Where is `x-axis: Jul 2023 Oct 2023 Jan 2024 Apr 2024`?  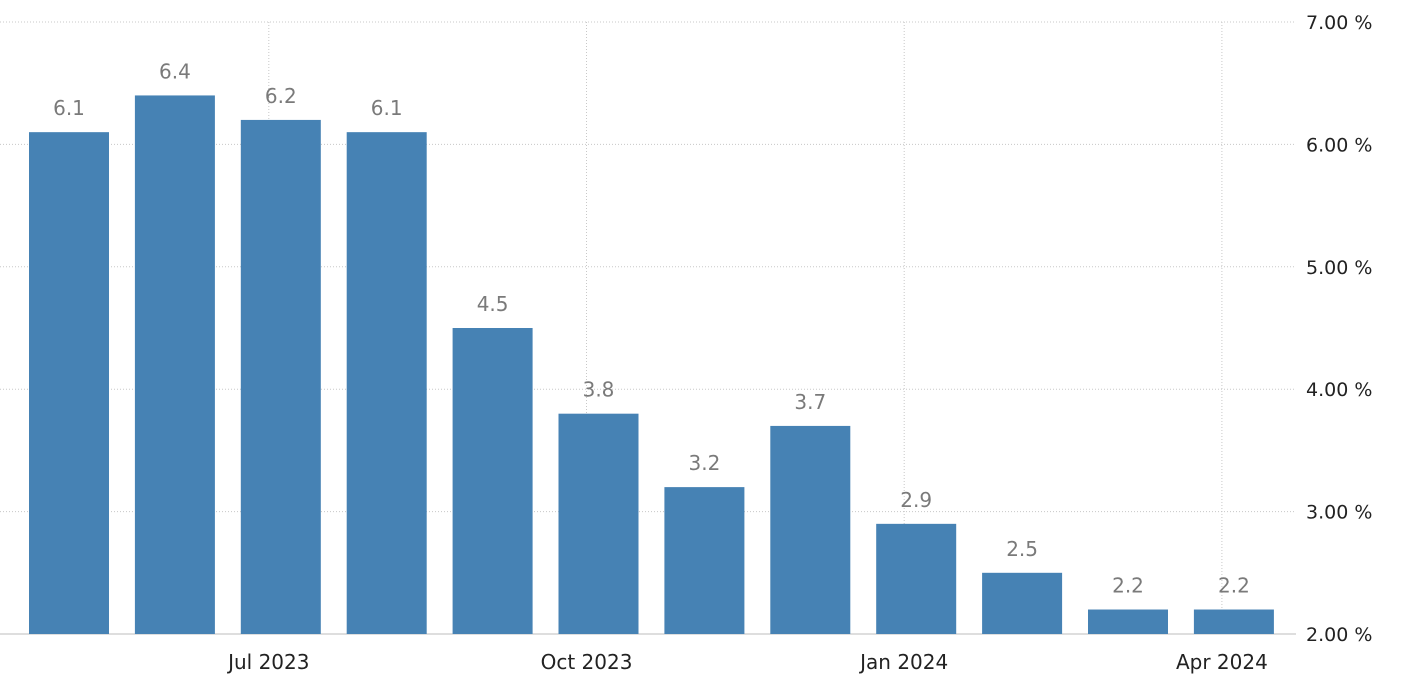
x-axis: Jul 2023 Oct 2023 Jan 2024 Apr 2024 is located at coordinates (747, 662).